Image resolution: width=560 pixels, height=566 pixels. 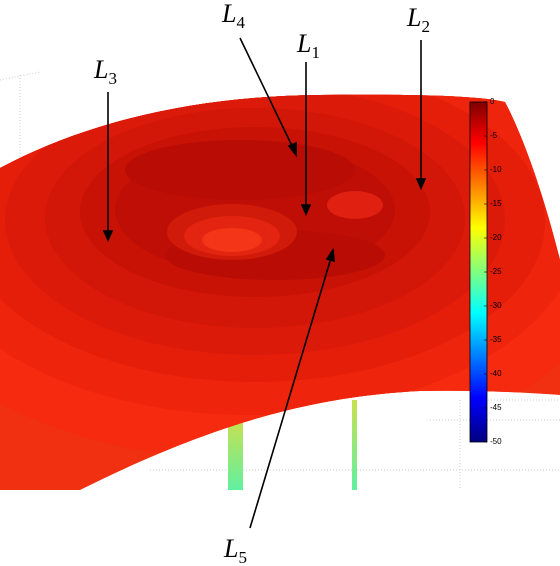 I want to click on annotation-index: 3, so click(x=112, y=78).